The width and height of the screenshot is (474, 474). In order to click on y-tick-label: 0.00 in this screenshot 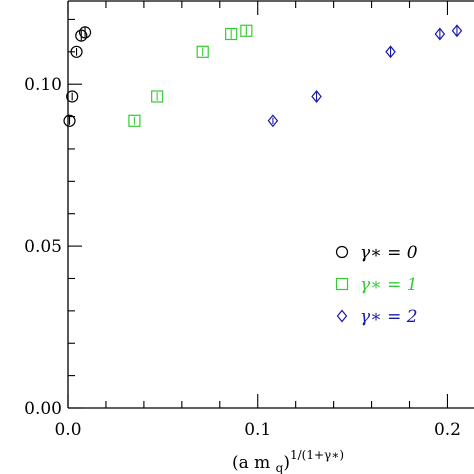, I will do `click(43, 409)`.